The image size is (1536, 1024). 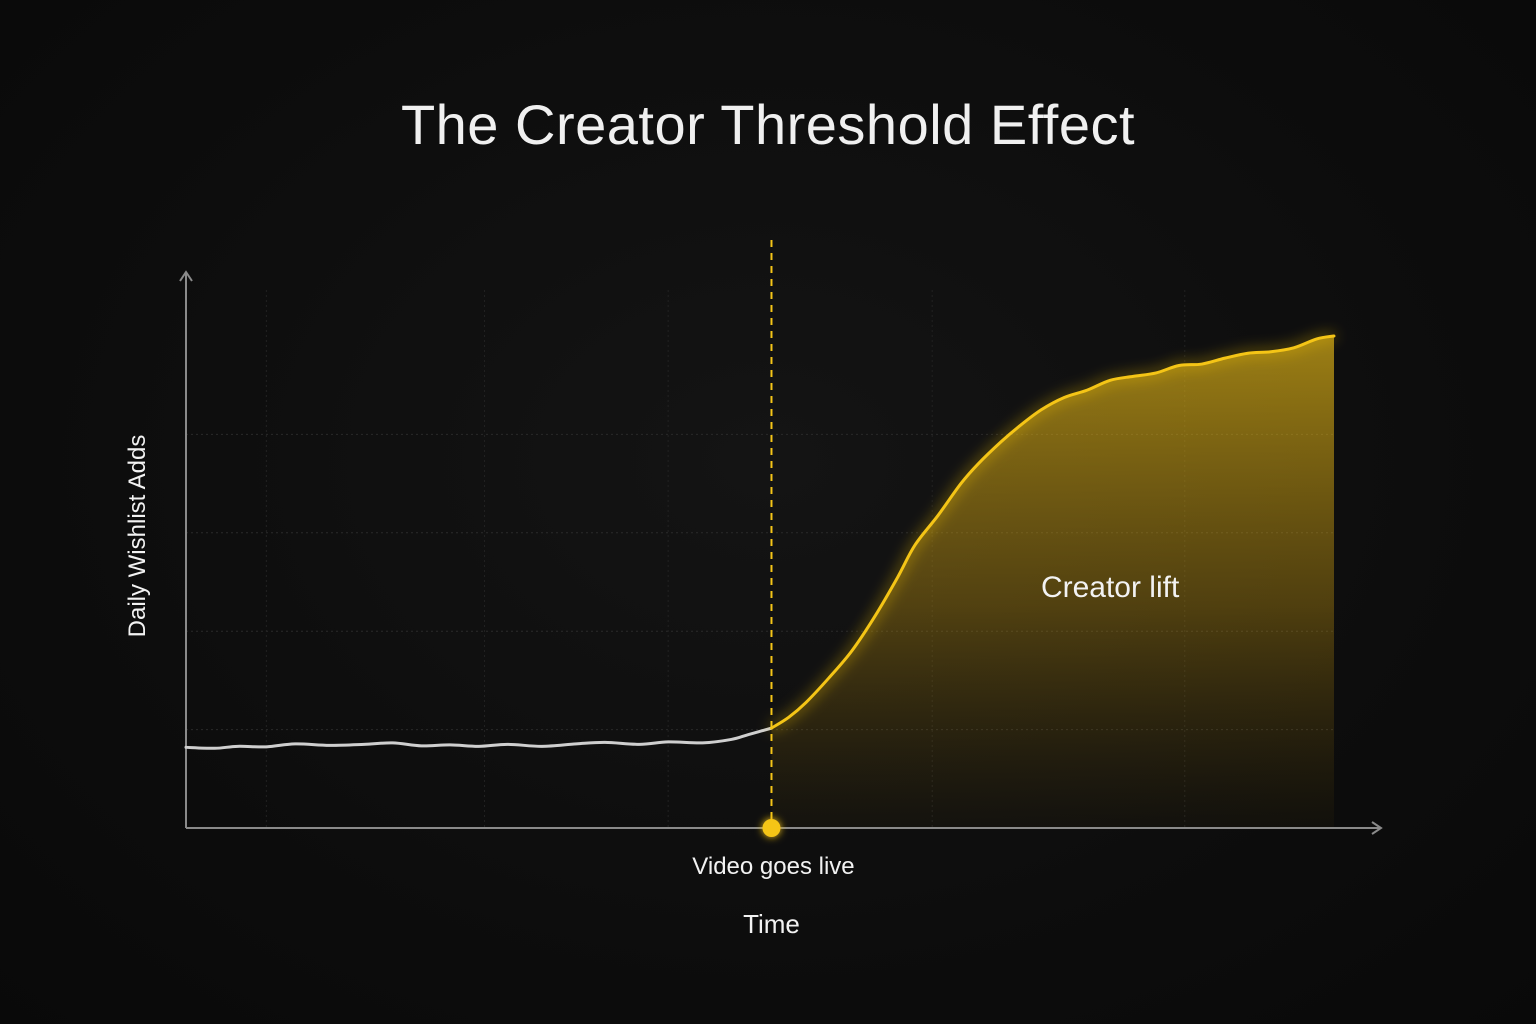 What do you see at coordinates (186, 276) in the screenshot?
I see `y-axis-arrow-icon` at bounding box center [186, 276].